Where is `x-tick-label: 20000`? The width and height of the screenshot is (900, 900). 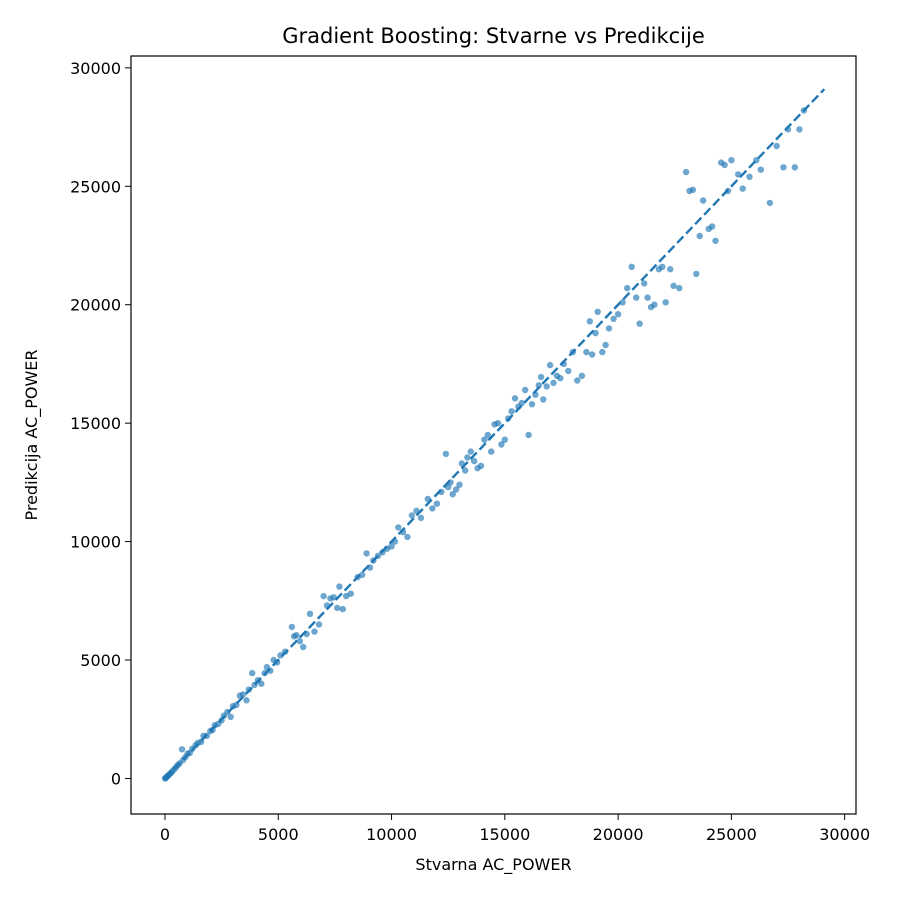
x-tick-label: 20000 is located at coordinates (618, 834).